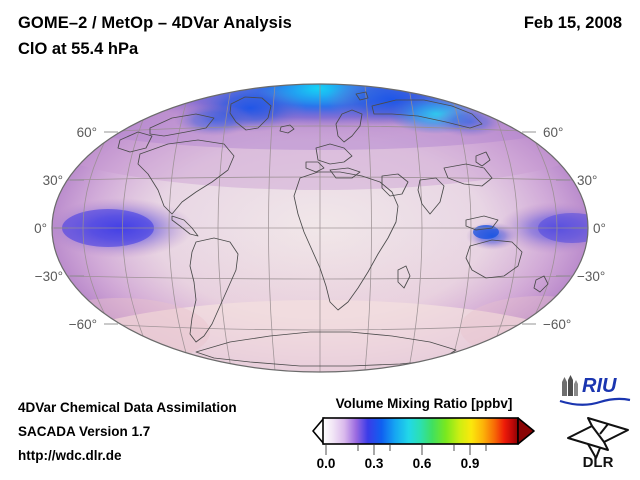 The image size is (640, 480). I want to click on page-title: GOME–2 / MetOp – 4DVar Analysis, so click(155, 23).